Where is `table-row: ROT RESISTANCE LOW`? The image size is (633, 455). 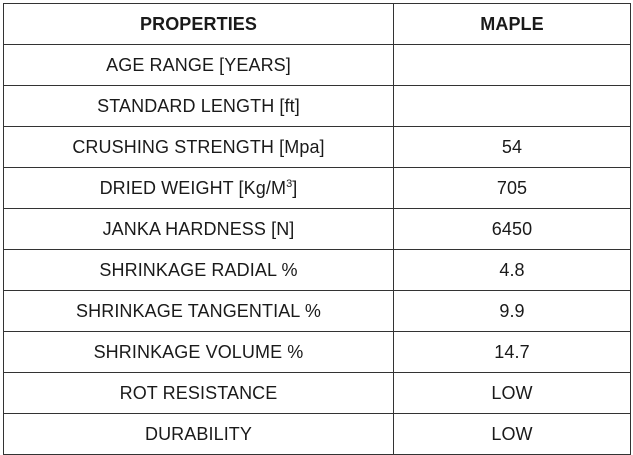 table-row: ROT RESISTANCE LOW is located at coordinates (317, 393).